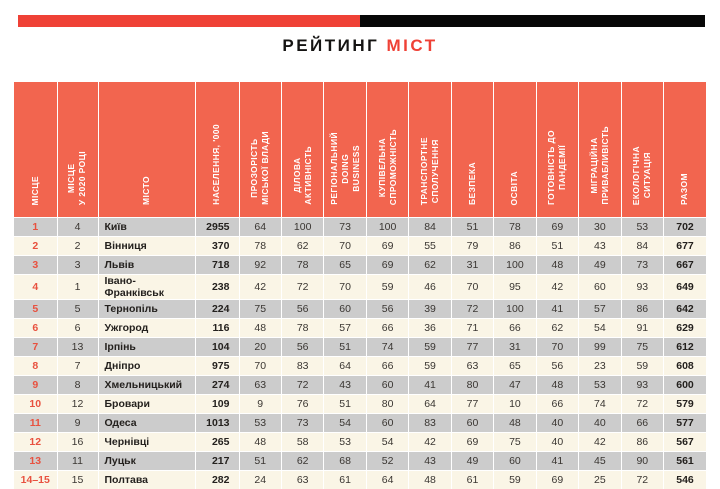  What do you see at coordinates (515, 404) in the screenshot?
I see `cell-score-education: 10` at bounding box center [515, 404].